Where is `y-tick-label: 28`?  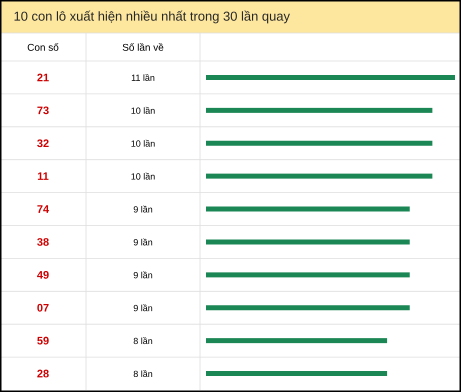 y-tick-label: 28 is located at coordinates (43, 374).